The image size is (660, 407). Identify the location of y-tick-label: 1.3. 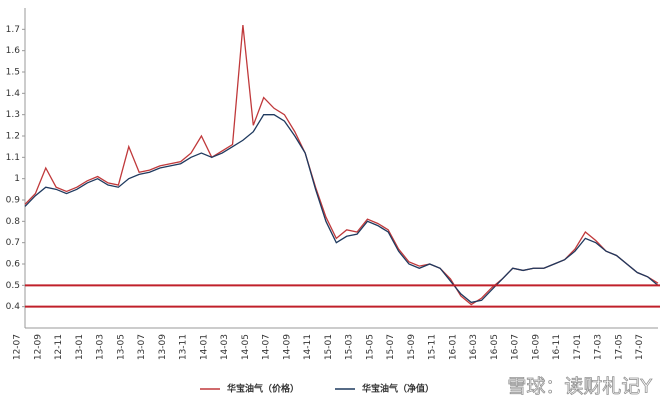
(13, 115).